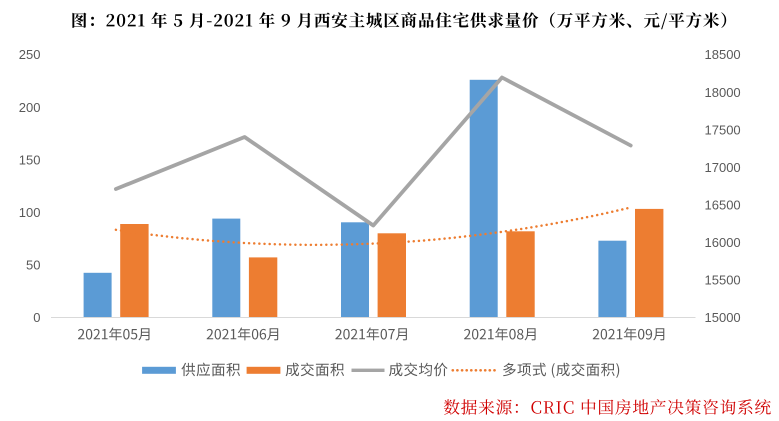 The image size is (779, 421). What do you see at coordinates (723, 54) in the screenshot?
I see `svg-text: 18500` at bounding box center [723, 54].